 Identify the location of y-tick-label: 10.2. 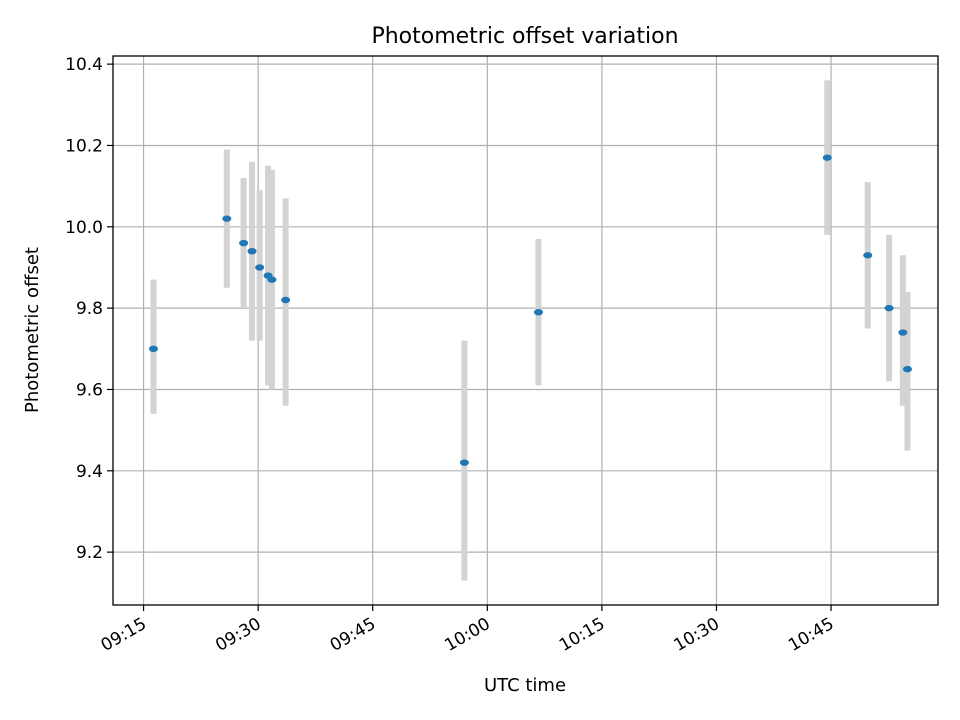
(84, 146).